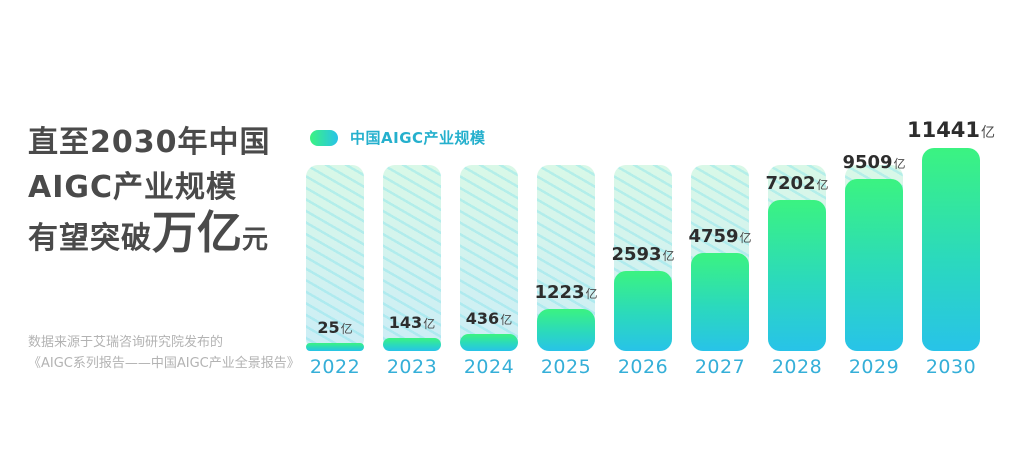 Image resolution: width=1010 pixels, height=450 pixels. I want to click on value-number: 143, so click(405, 322).